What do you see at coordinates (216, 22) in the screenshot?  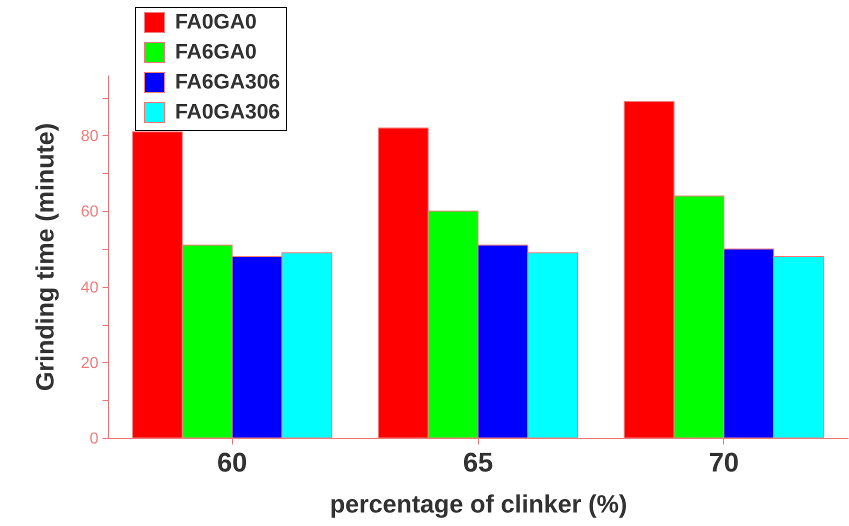 I see `legend-label: FA0GA0` at bounding box center [216, 22].